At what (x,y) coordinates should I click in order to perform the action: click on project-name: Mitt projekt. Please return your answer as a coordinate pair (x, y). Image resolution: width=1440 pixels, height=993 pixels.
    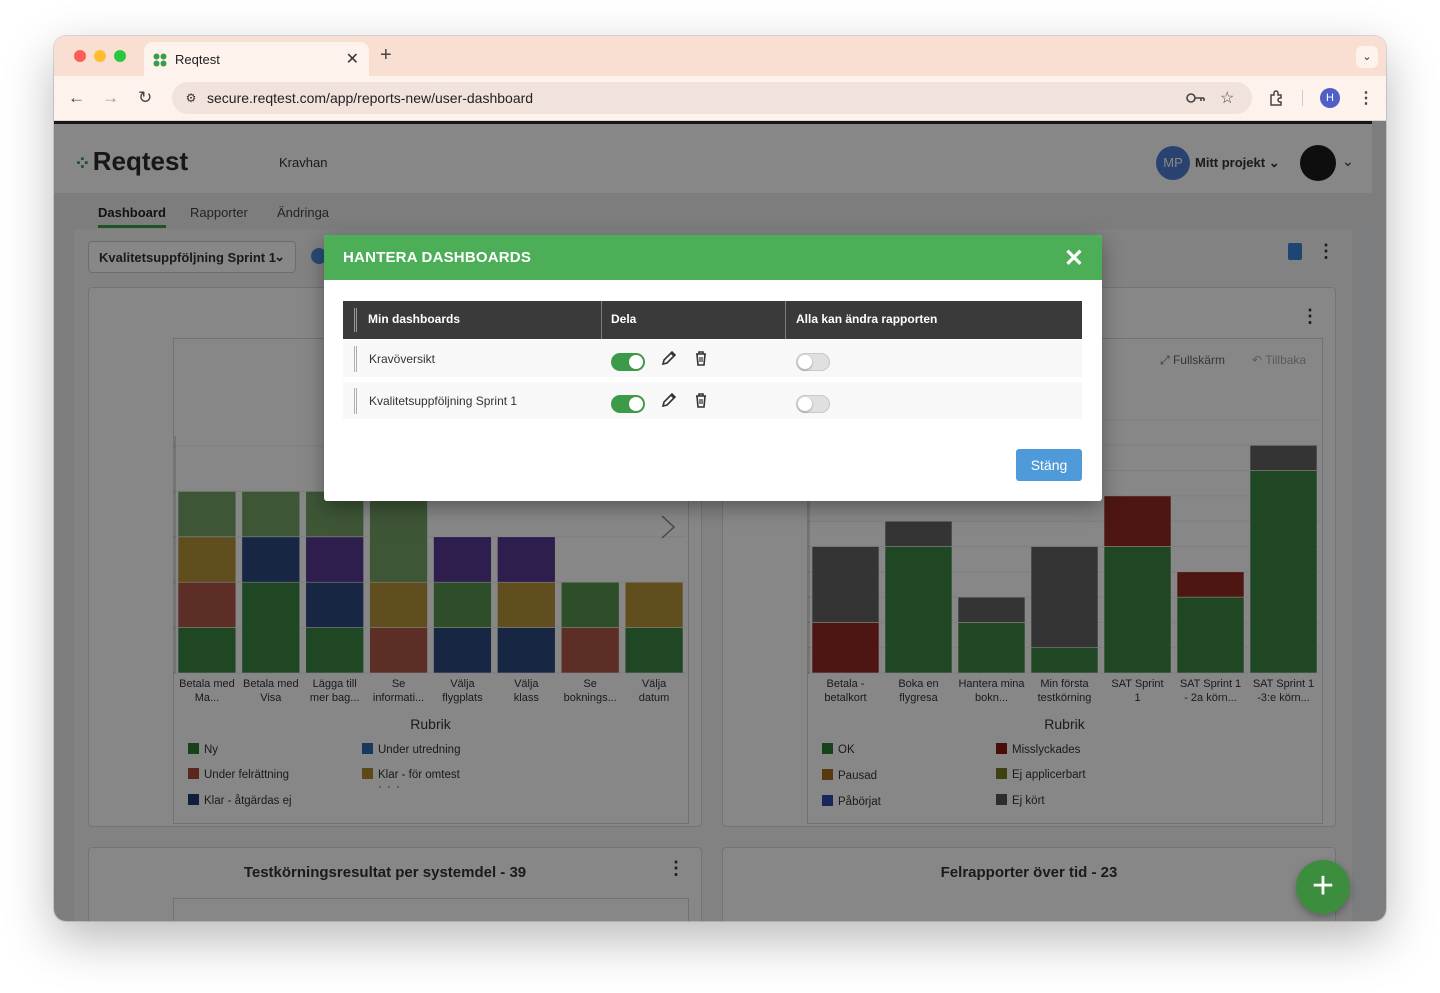
    Looking at the image, I should click on (1230, 162).